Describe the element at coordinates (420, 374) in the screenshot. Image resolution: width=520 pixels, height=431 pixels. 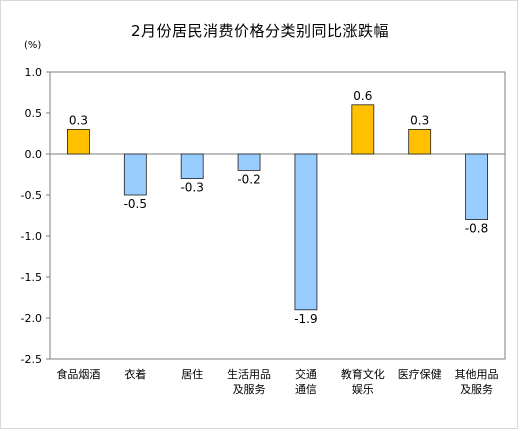
I see `x-category-label: 医疗保健` at that location.